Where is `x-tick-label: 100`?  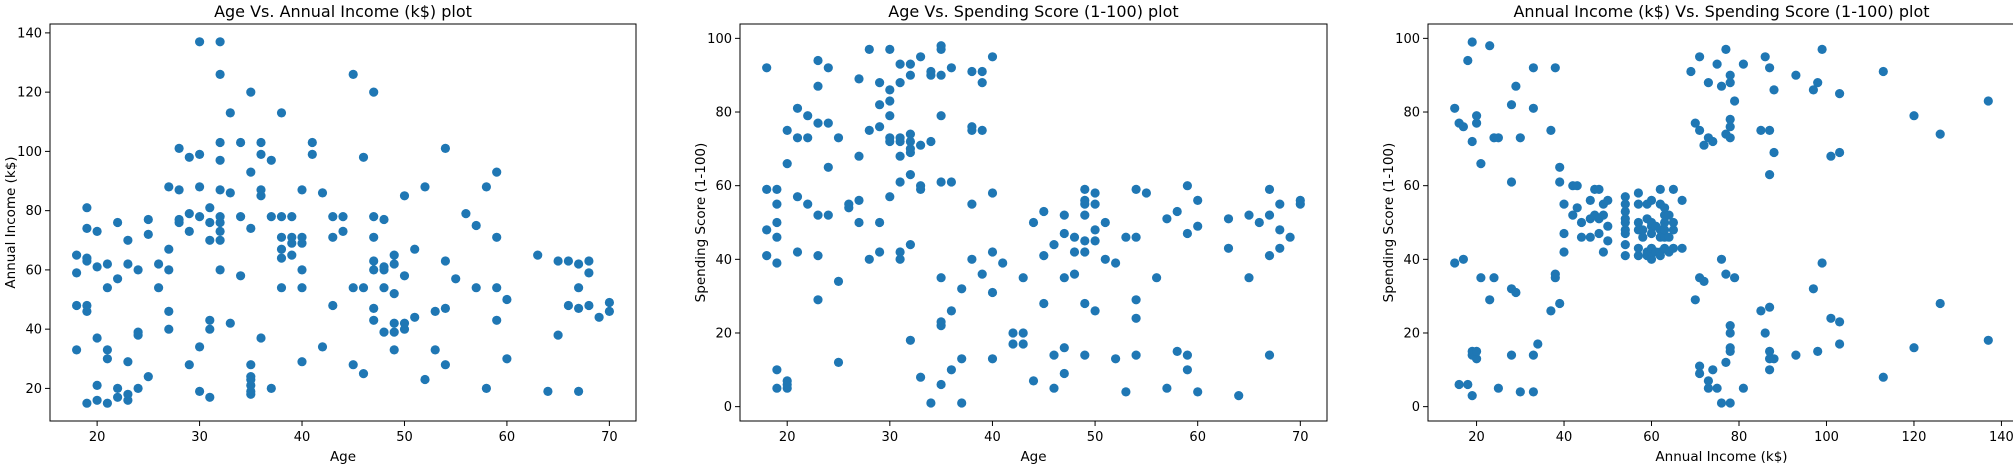 x-tick-label: 100 is located at coordinates (1826, 437).